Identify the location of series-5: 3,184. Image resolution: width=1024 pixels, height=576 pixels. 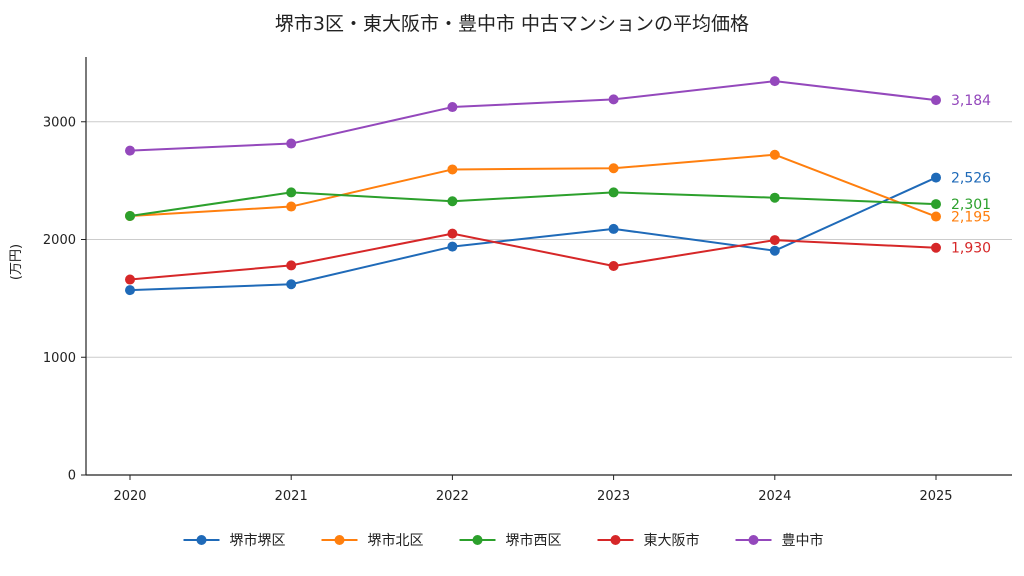
(558, 116).